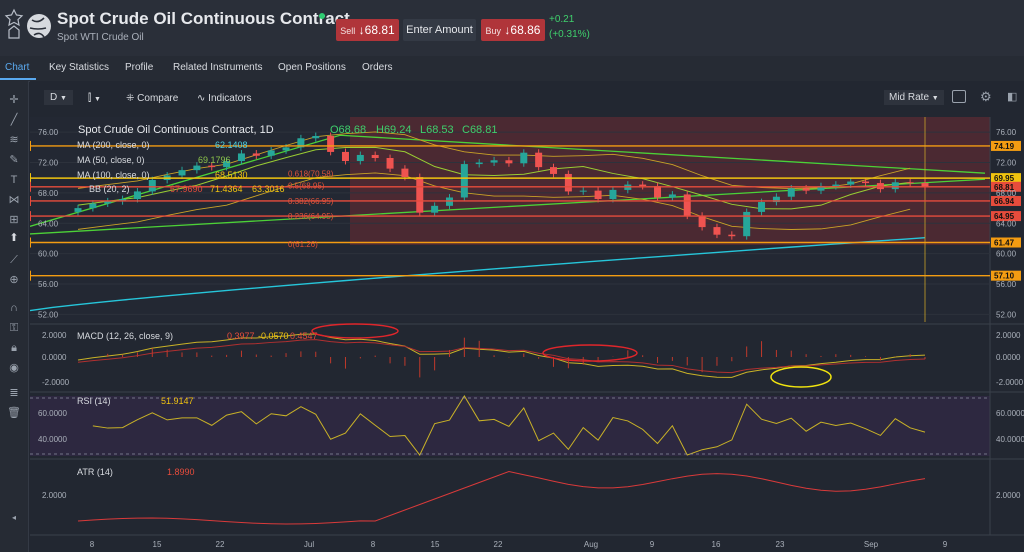 This screenshot has height=552, width=1024. I want to click on arrow-up-icon: ⬆, so click(14, 238).